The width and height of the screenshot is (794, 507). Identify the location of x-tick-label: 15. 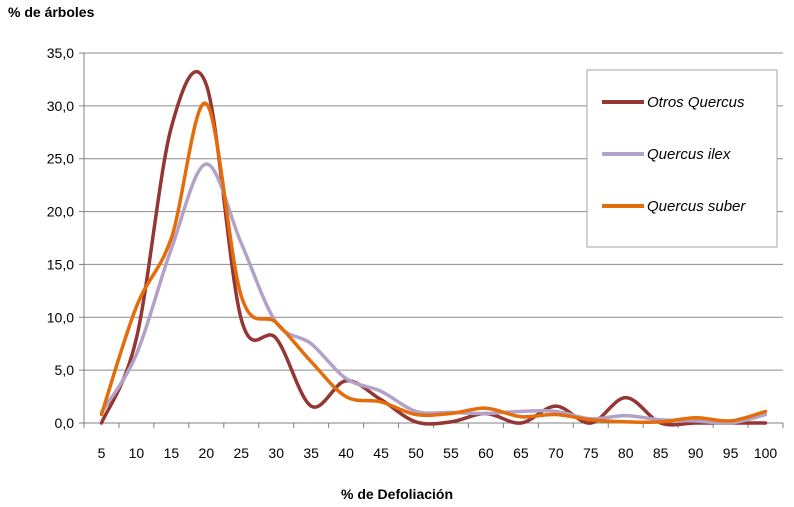
(172, 453).